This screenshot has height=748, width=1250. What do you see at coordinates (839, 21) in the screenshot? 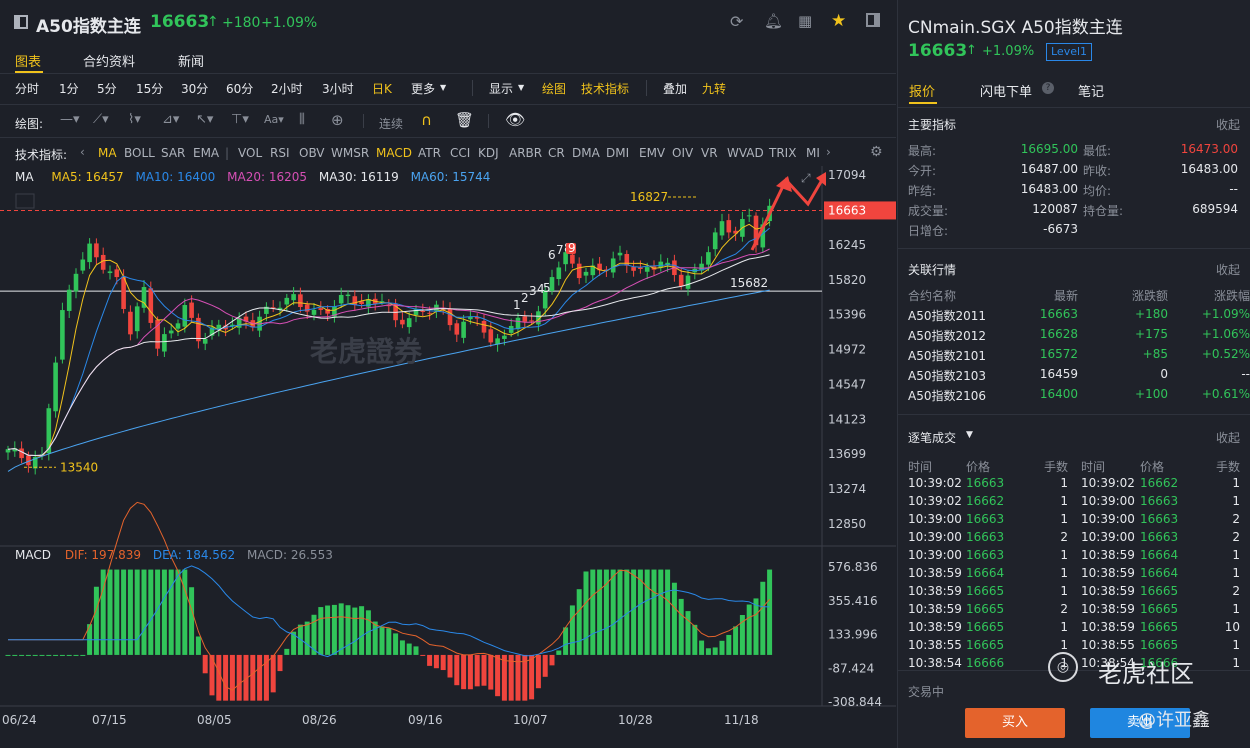
I see `star-icon: ★` at bounding box center [839, 21].